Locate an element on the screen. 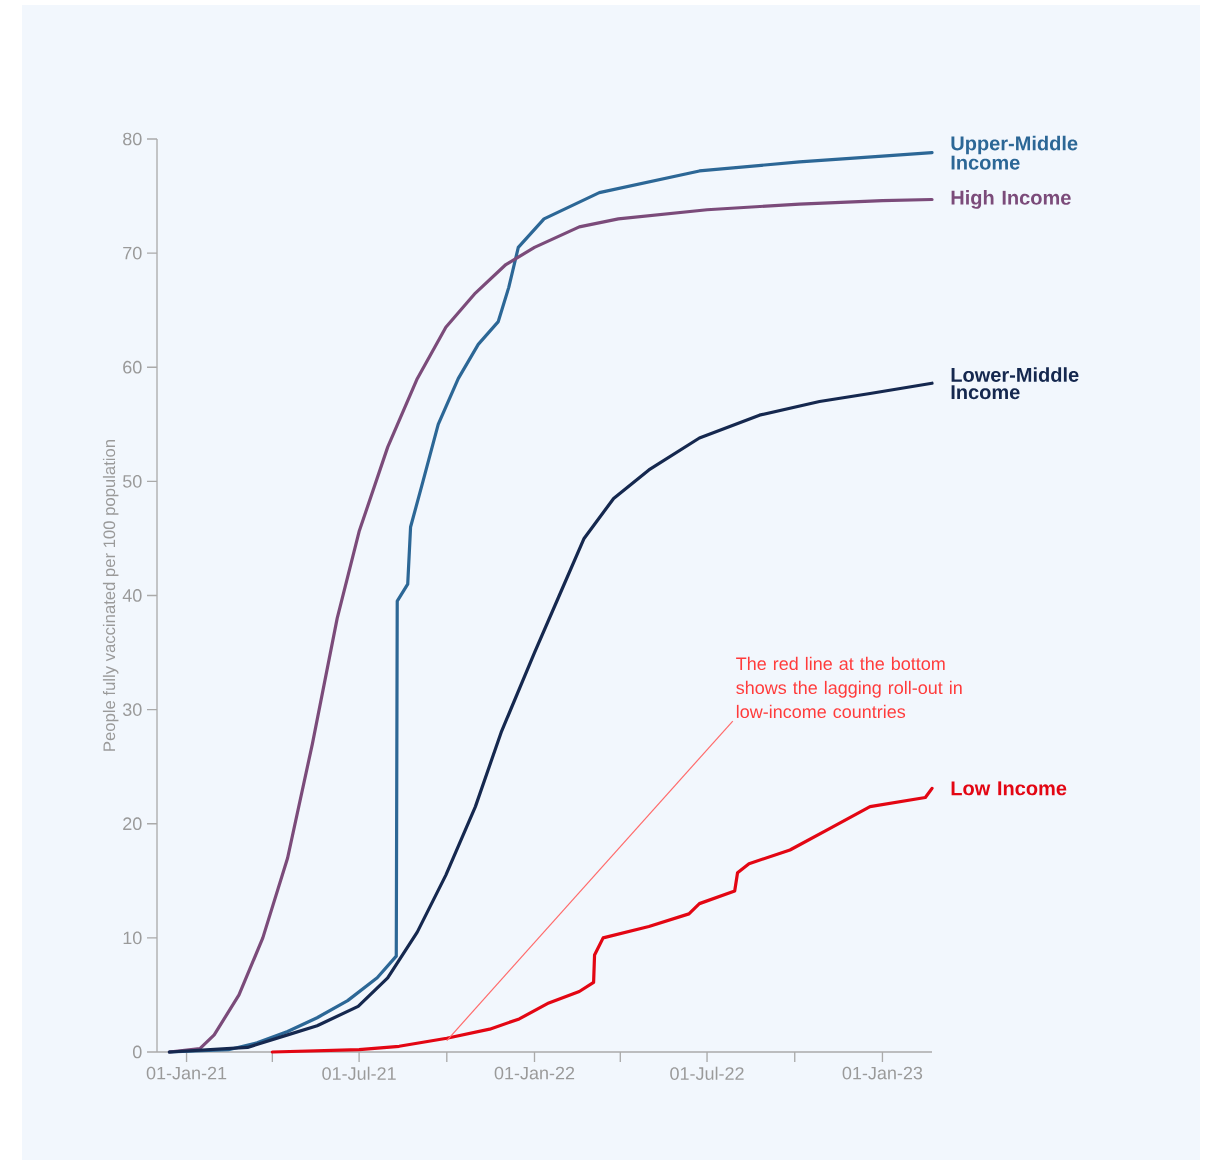 This screenshot has width=1210, height=1163. y-tick-label: 20 is located at coordinates (132, 824).